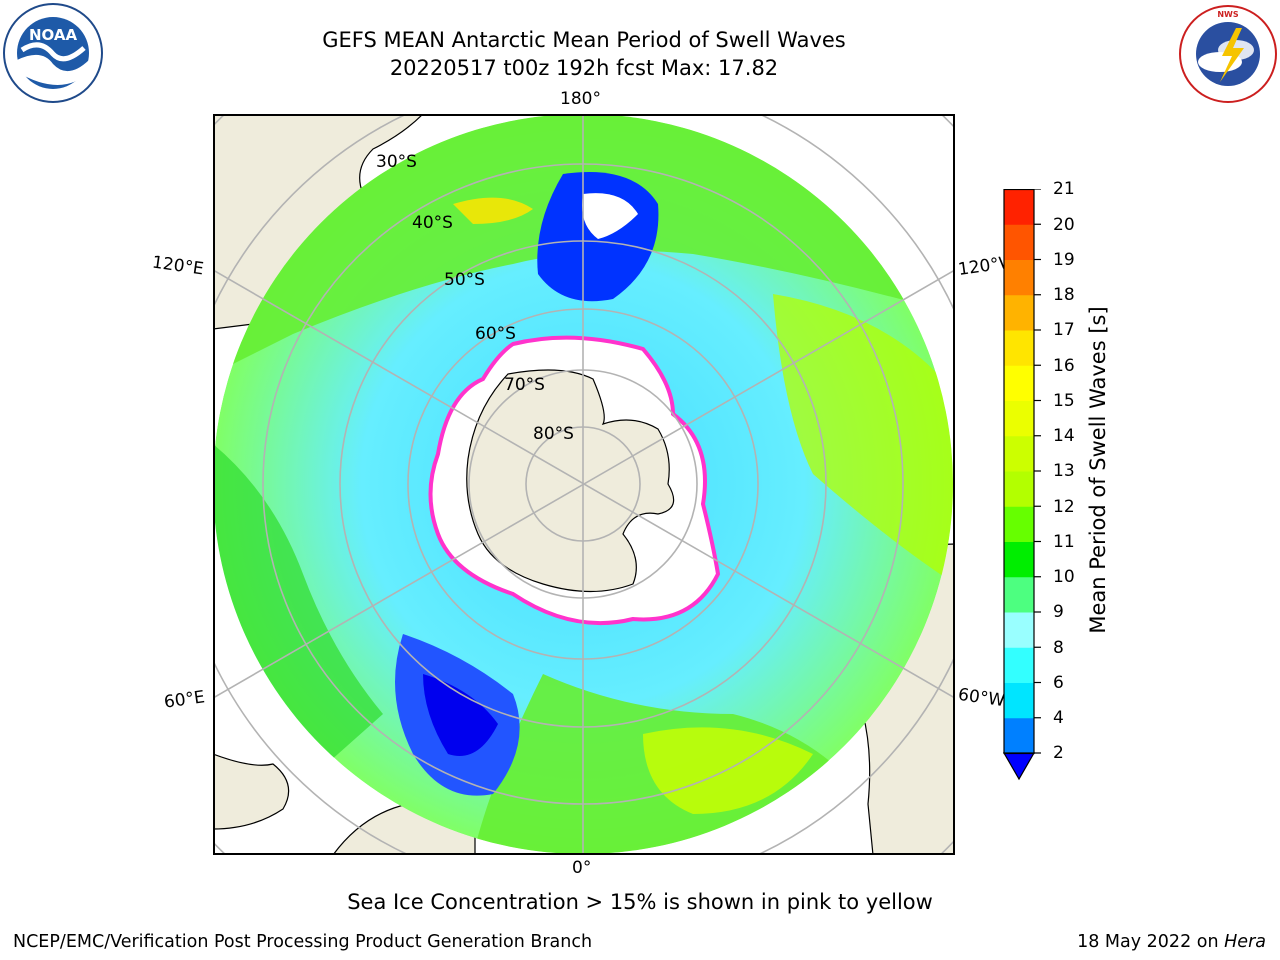 The width and height of the screenshot is (1280, 960). Describe the element at coordinates (1064, 542) in the screenshot. I see `colorbar-tick: 11` at that location.